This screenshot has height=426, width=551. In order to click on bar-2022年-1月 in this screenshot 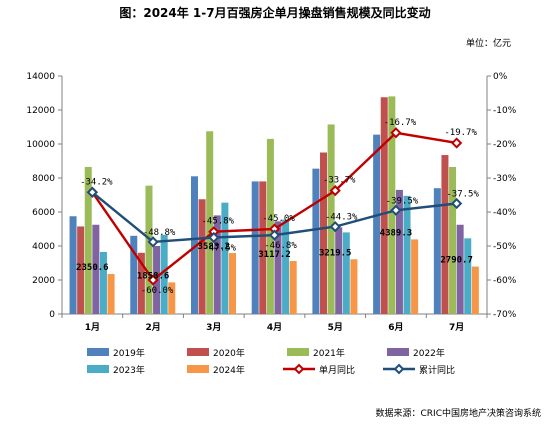, I will do `click(96, 269)`.